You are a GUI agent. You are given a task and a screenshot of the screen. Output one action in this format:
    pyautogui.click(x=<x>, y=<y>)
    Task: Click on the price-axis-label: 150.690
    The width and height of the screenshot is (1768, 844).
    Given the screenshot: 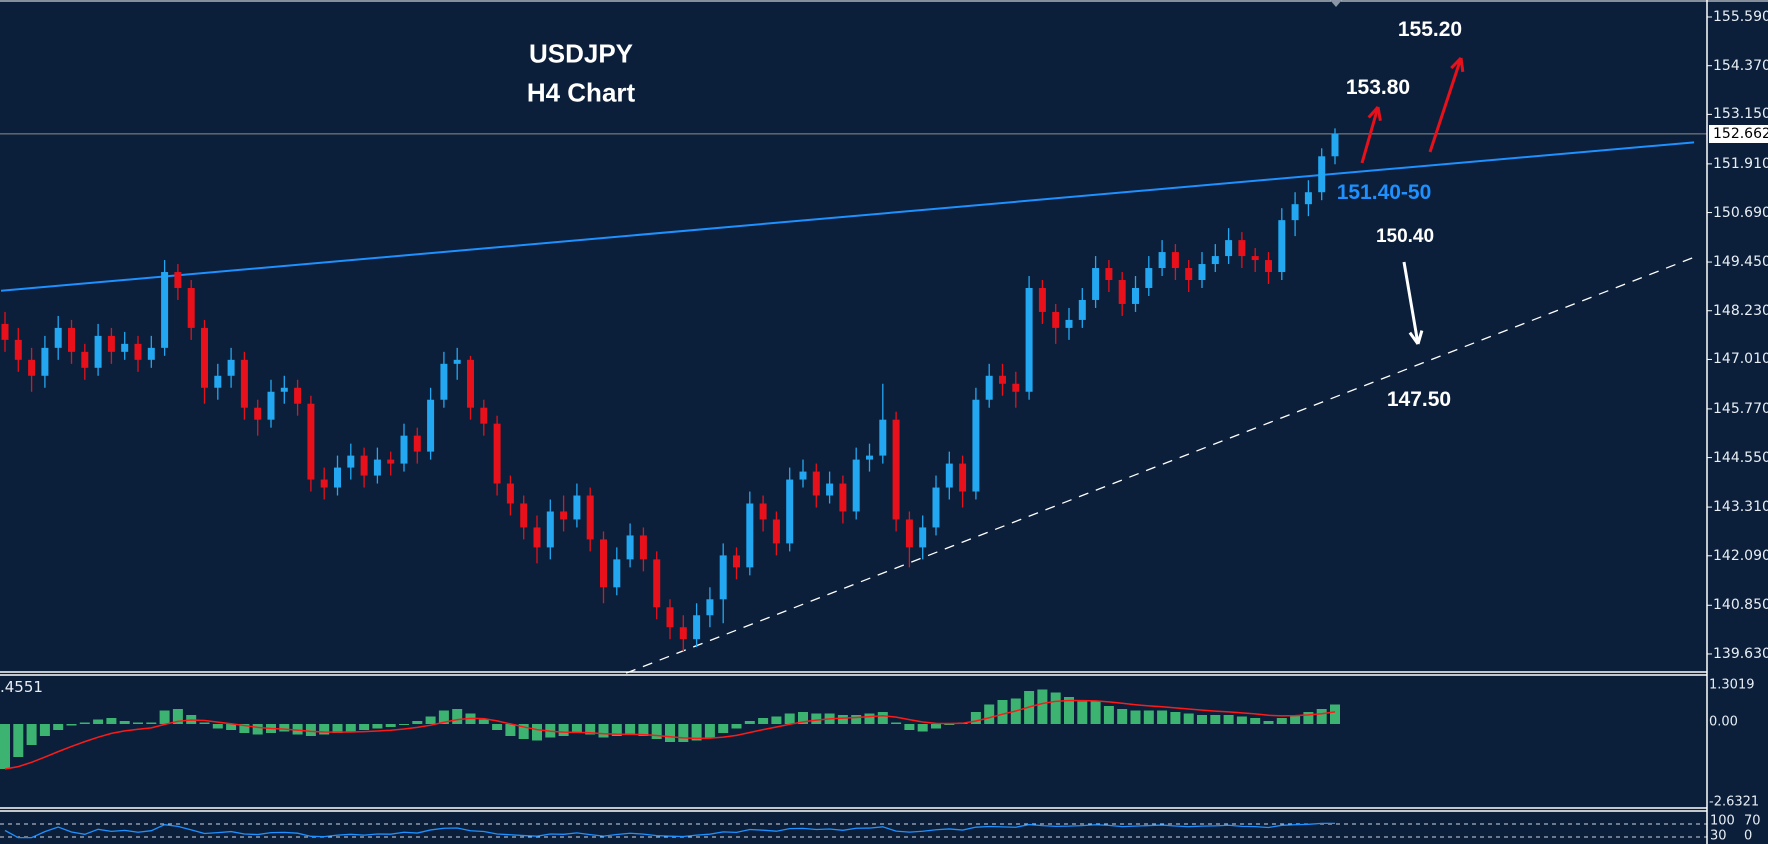 What is the action you would take?
    pyautogui.click(x=1740, y=212)
    